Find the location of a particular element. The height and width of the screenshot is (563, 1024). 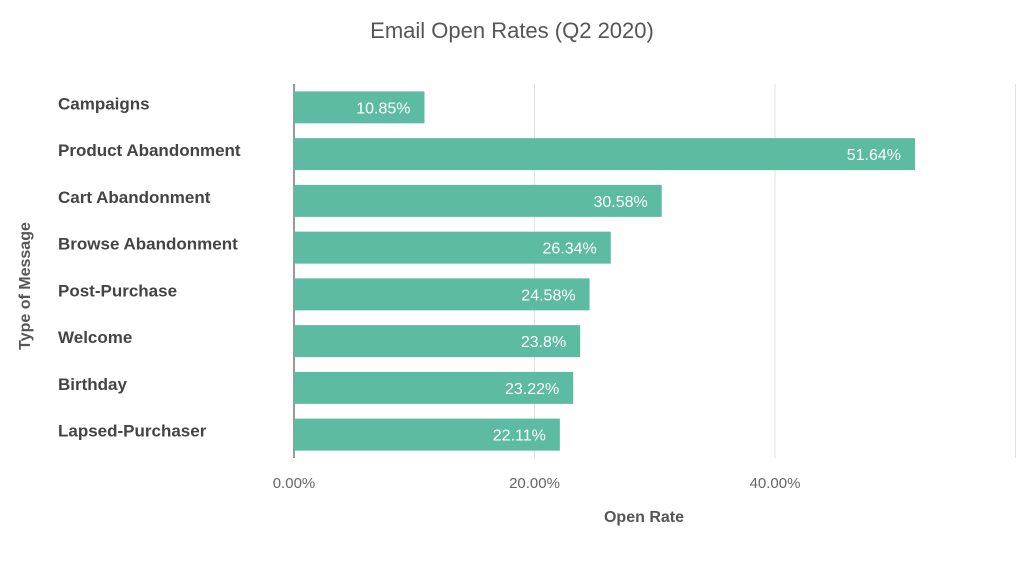

x-tick-label: 0.00% is located at coordinates (294, 483).